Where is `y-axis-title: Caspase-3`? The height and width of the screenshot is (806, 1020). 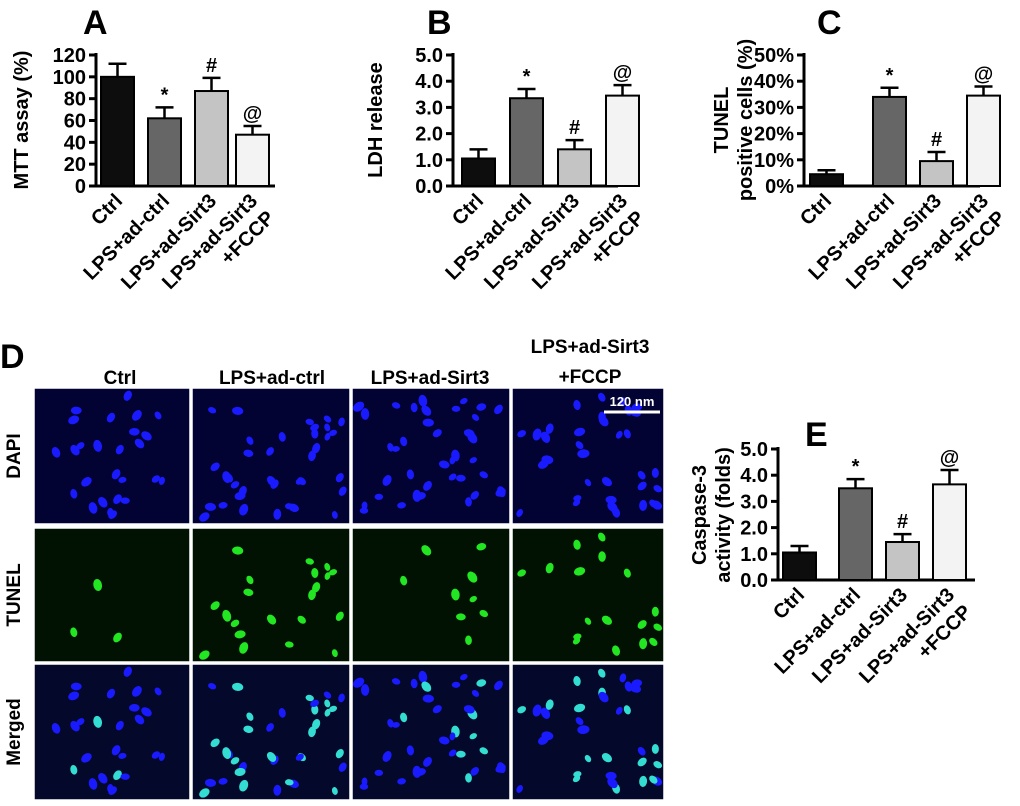
y-axis-title: Caspase-3 is located at coordinates (700, 515).